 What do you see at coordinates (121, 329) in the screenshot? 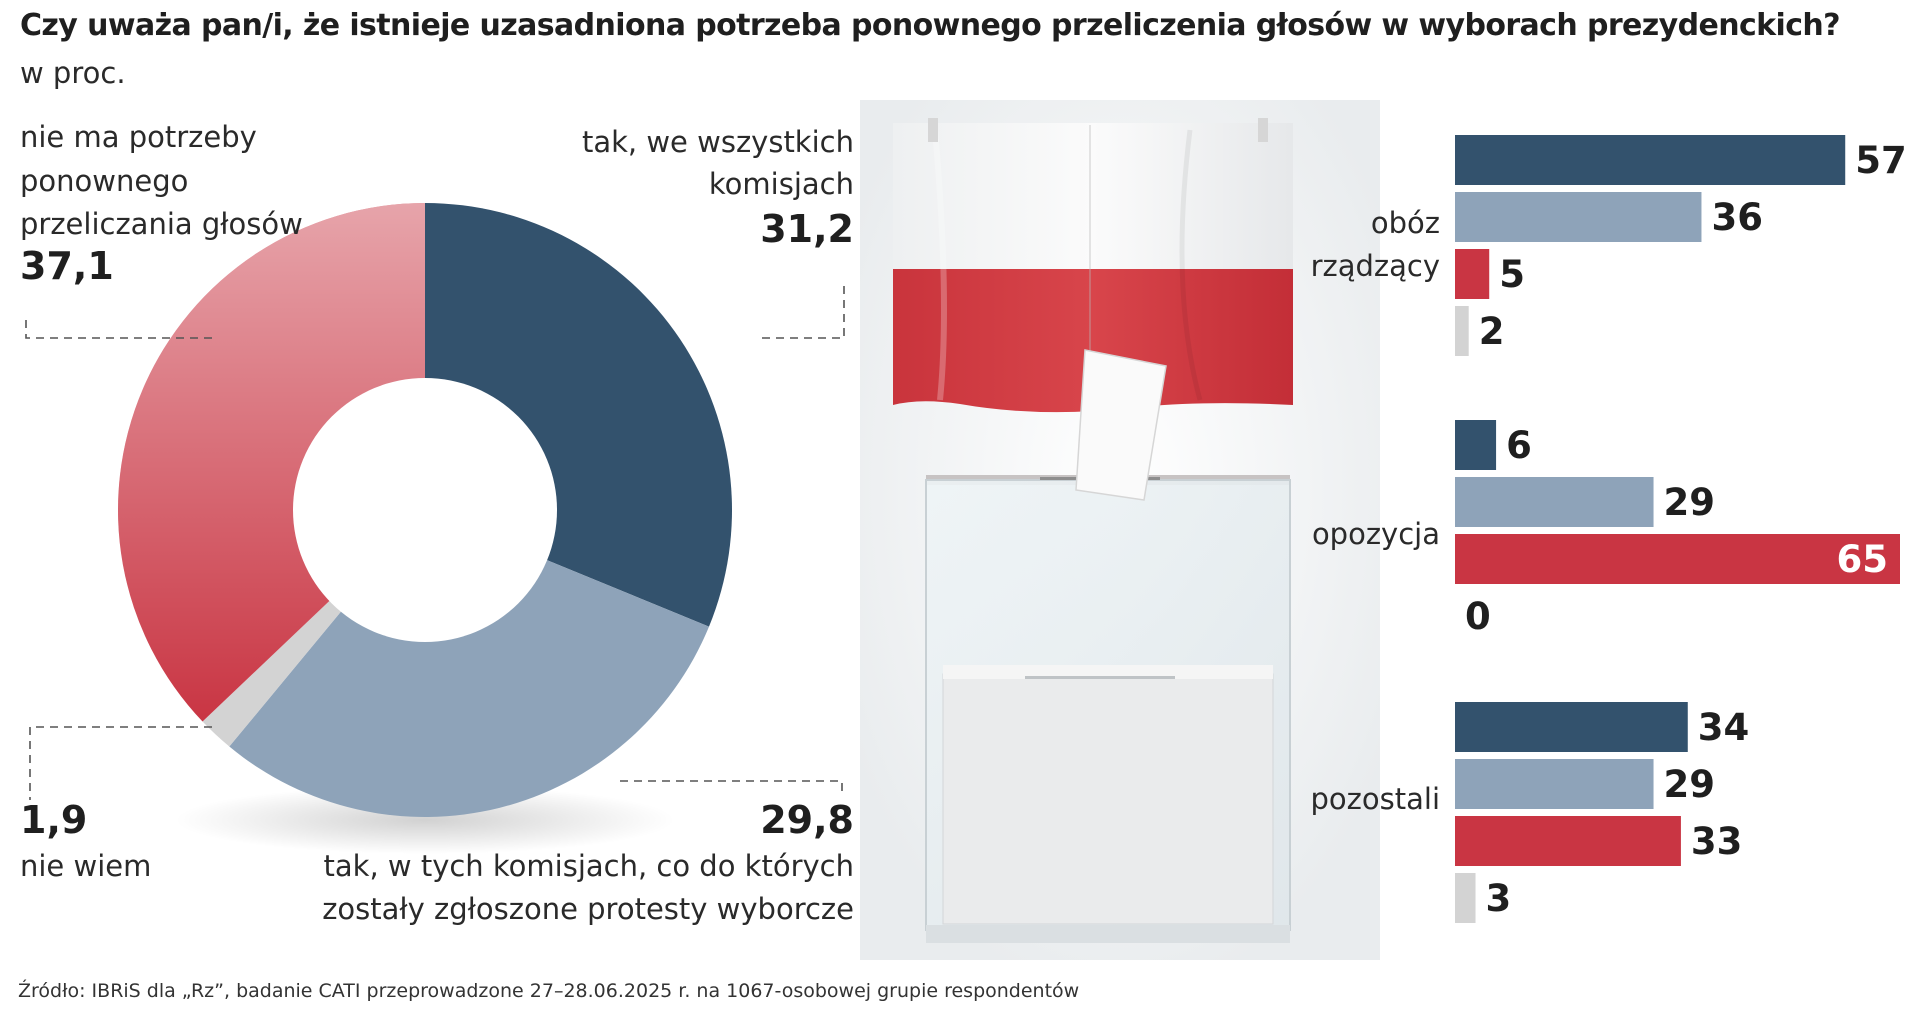
I see `leader-line-nie-ma-potrzeby` at bounding box center [121, 329].